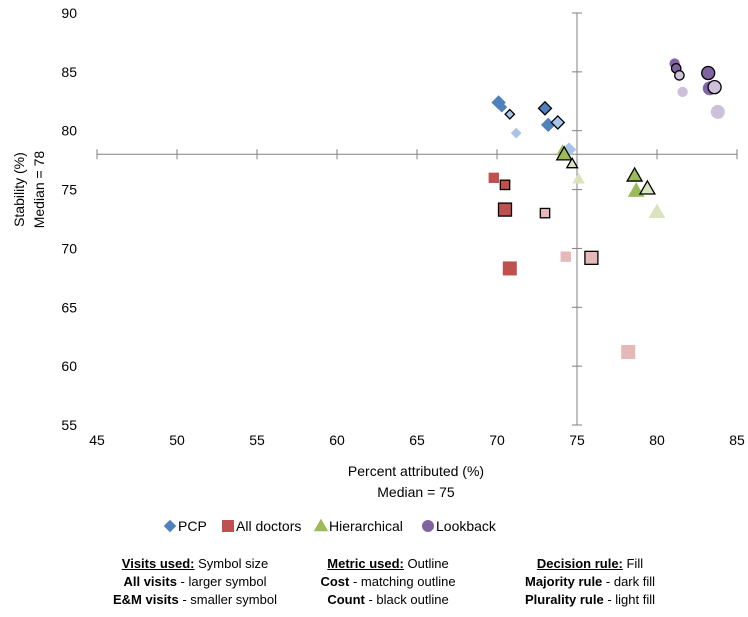 This screenshot has height=617, width=748. What do you see at coordinates (417, 440) in the screenshot?
I see `x-tick-label: 65` at bounding box center [417, 440].